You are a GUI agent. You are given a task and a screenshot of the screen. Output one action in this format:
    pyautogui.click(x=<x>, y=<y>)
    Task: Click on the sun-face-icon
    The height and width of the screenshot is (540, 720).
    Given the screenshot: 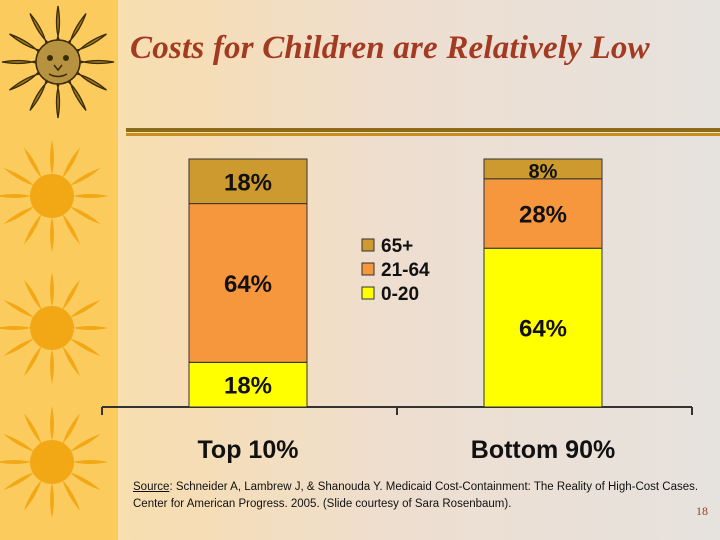 What is the action you would take?
    pyautogui.click(x=58, y=62)
    